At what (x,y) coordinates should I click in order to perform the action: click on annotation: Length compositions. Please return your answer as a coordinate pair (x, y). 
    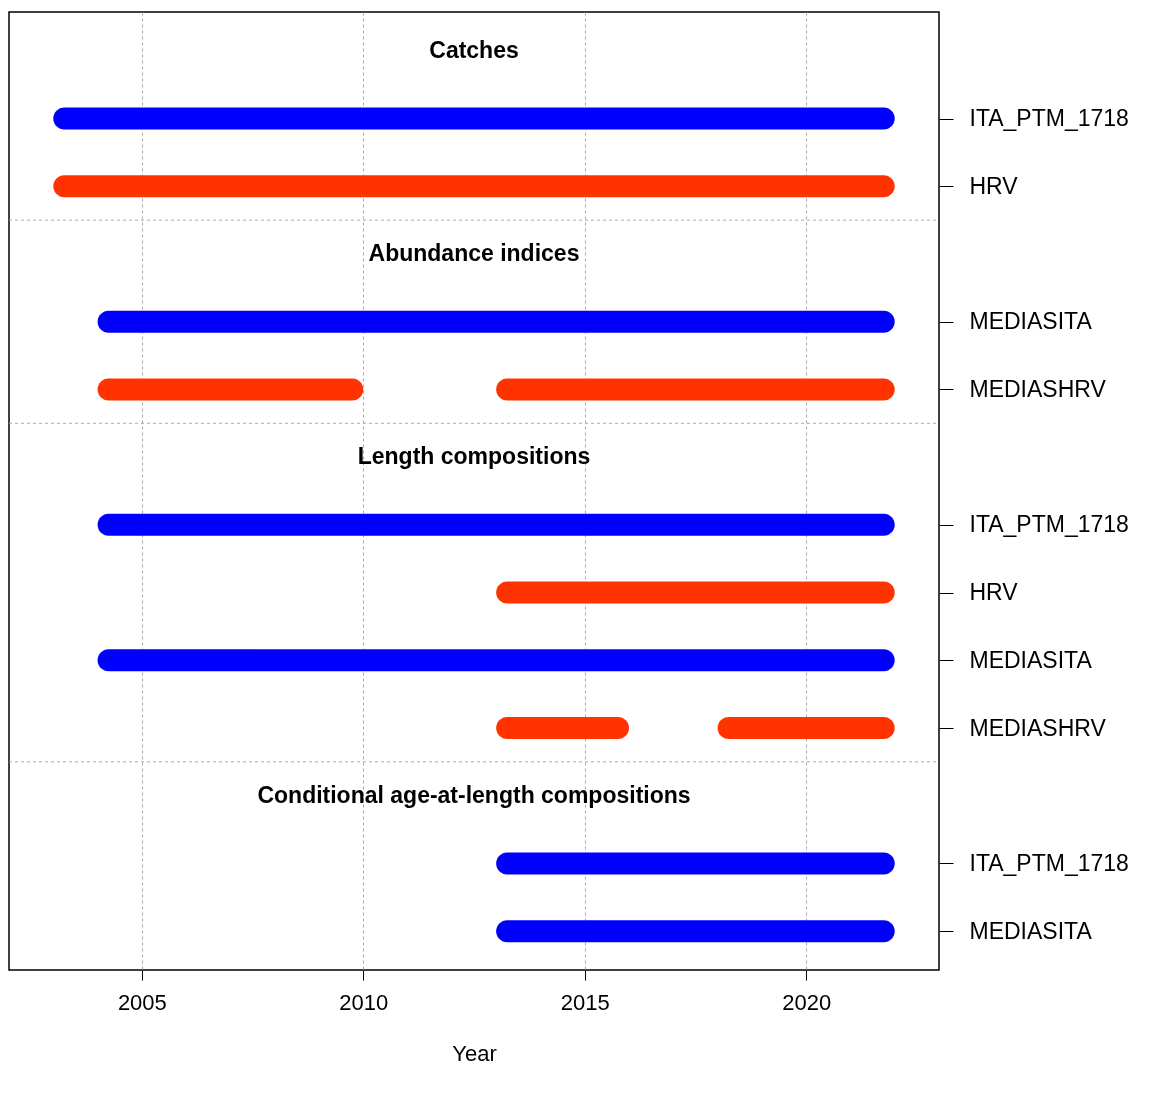
    Looking at the image, I should click on (474, 456).